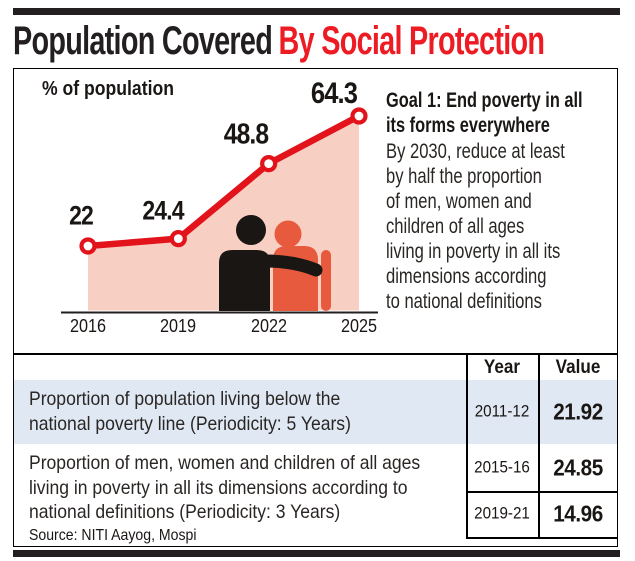 The image size is (635, 561). What do you see at coordinates (290, 265) in the screenshot?
I see `person-black-arm-icon` at bounding box center [290, 265].